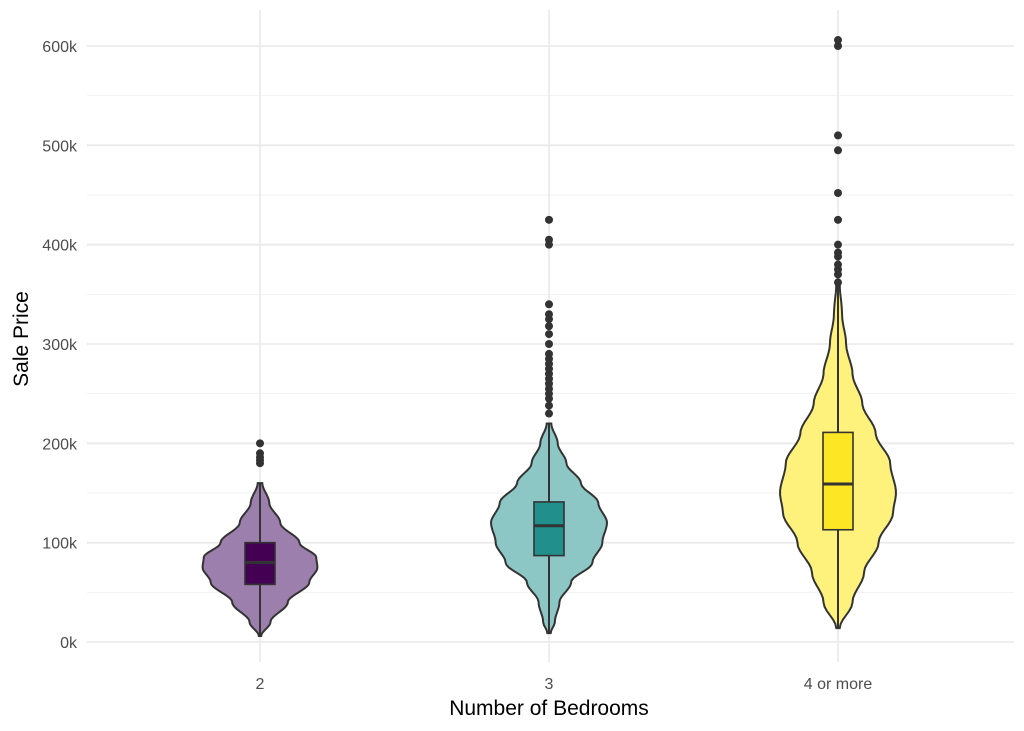 This screenshot has width=1024, height=731. I want to click on y-tick-label: 0k, so click(69, 643).